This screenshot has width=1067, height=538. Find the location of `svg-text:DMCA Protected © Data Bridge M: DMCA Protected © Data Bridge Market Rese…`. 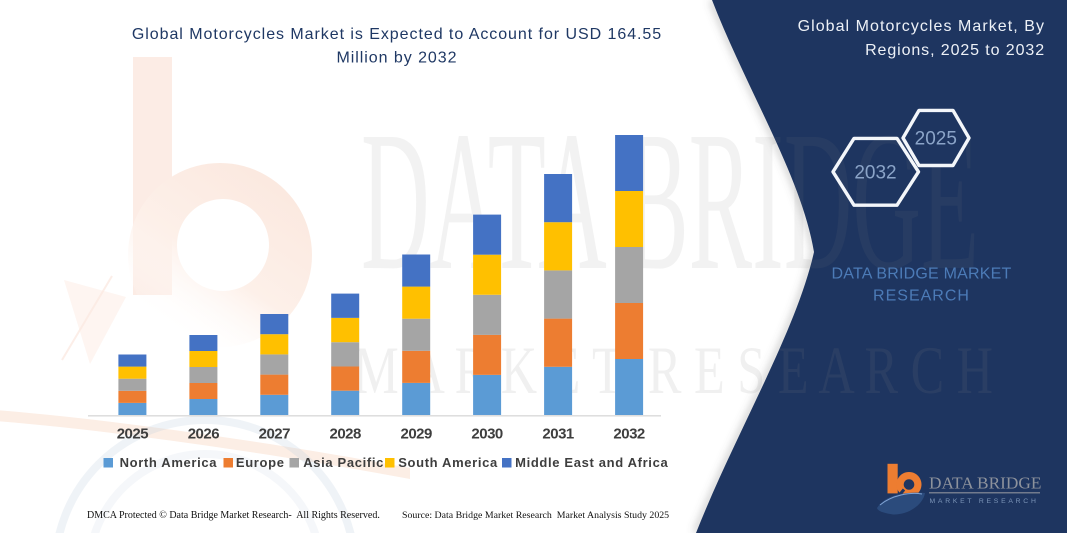

svg-text:DMCA Protected © Data Bridge M: DMCA Protected © Data Bridge Market Rese… is located at coordinates (233, 515).